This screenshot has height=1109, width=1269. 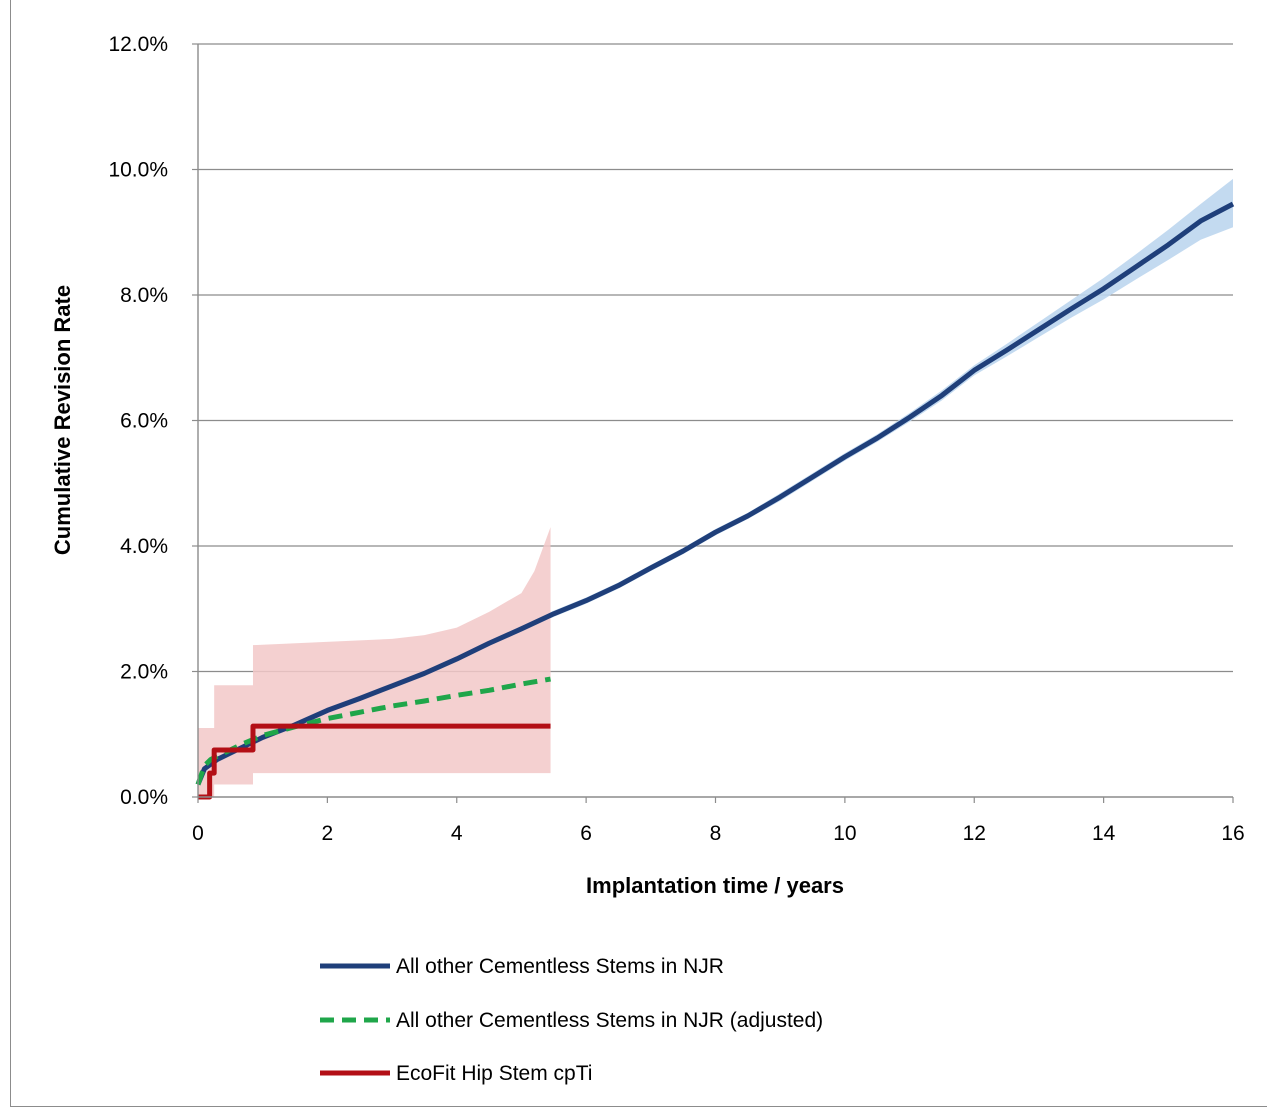 What do you see at coordinates (494, 1073) in the screenshot?
I see `legend-label-ecofit: EcoFit Hip Stem cpTi` at bounding box center [494, 1073].